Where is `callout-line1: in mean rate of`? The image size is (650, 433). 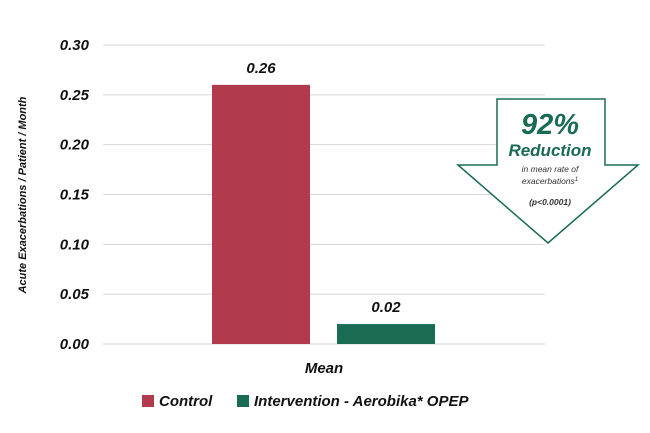
callout-line1: in mean rate of is located at coordinates (551, 169).